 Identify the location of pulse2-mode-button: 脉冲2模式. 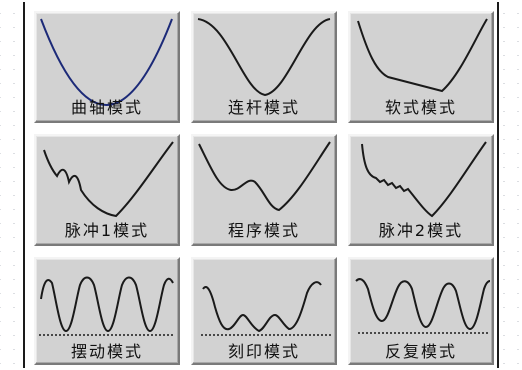
(421, 190).